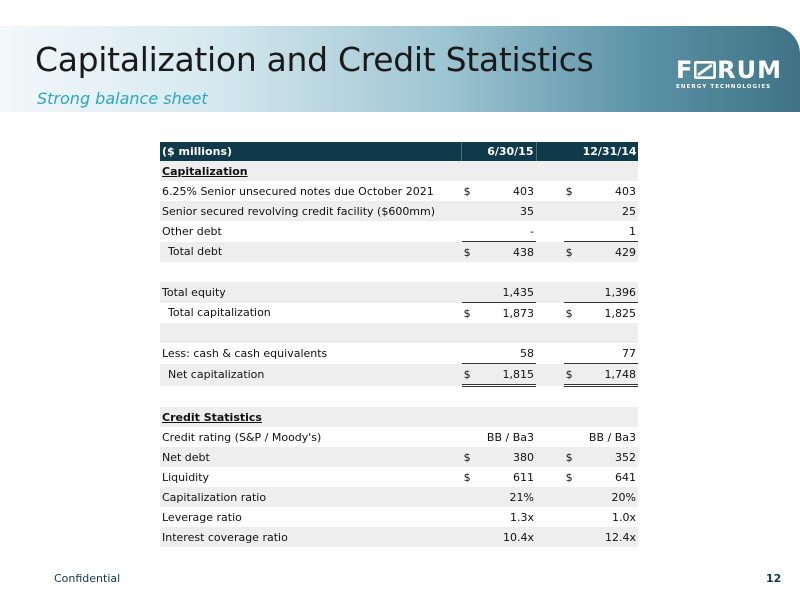 This screenshot has height=600, width=800. What do you see at coordinates (685, 70) in the screenshot?
I see `logo-word-left: F` at bounding box center [685, 70].